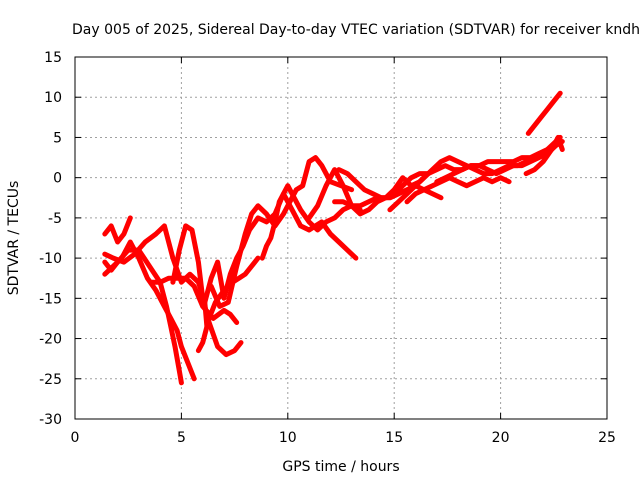  What do you see at coordinates (340, 467) in the screenshot?
I see `x-axis-label: GPS time / hours` at bounding box center [340, 467].